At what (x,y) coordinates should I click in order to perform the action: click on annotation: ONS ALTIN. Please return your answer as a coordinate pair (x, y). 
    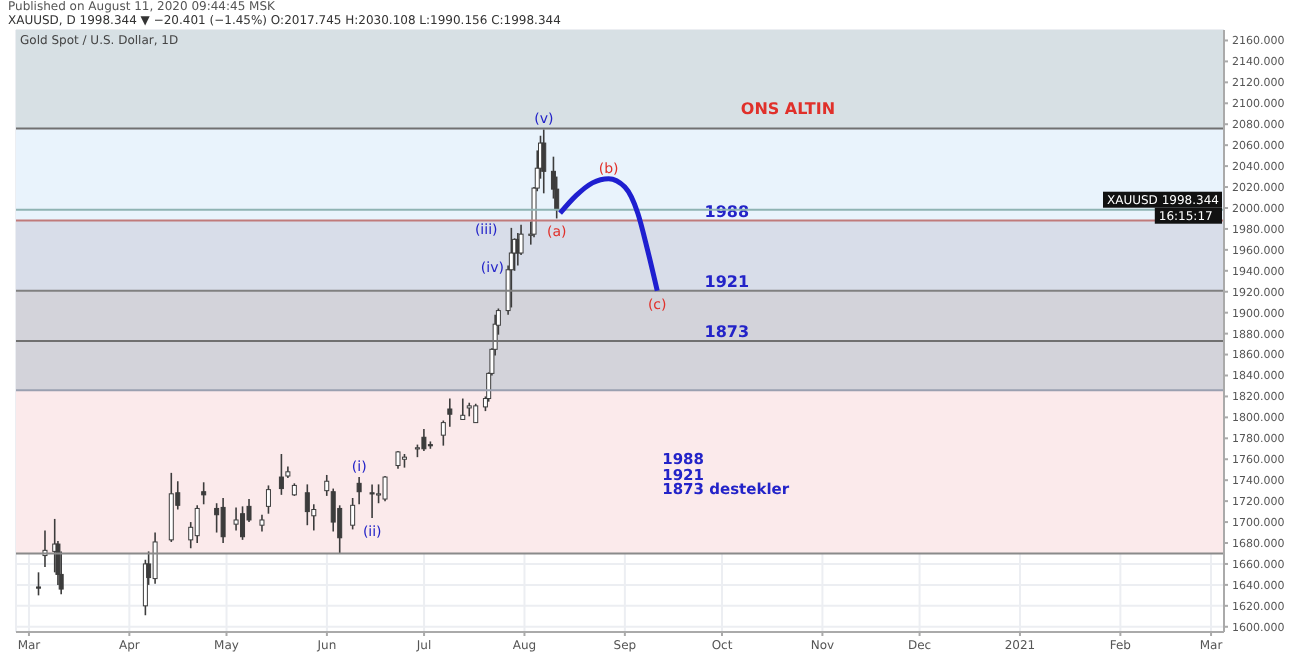
    Looking at the image, I should click on (788, 109).